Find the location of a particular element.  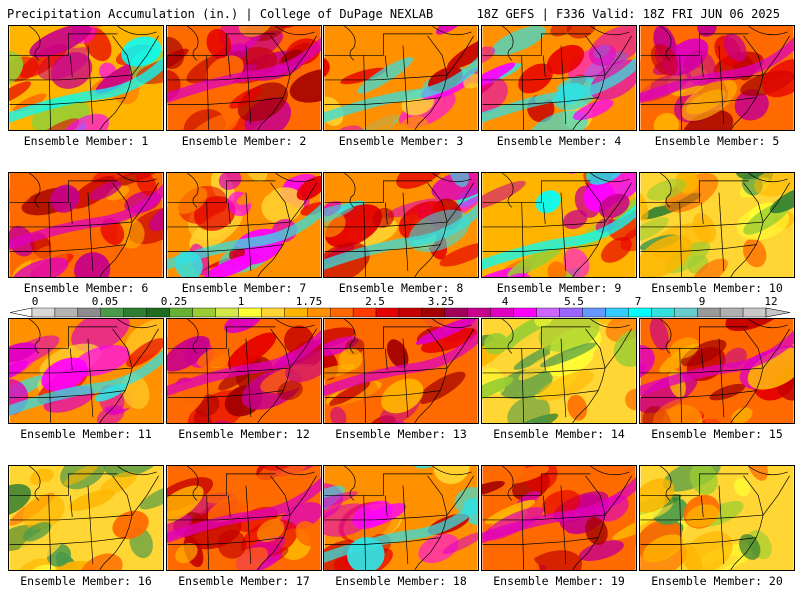

ensemble-panel: Ensemble Member: 2 is located at coordinates (244, 87).